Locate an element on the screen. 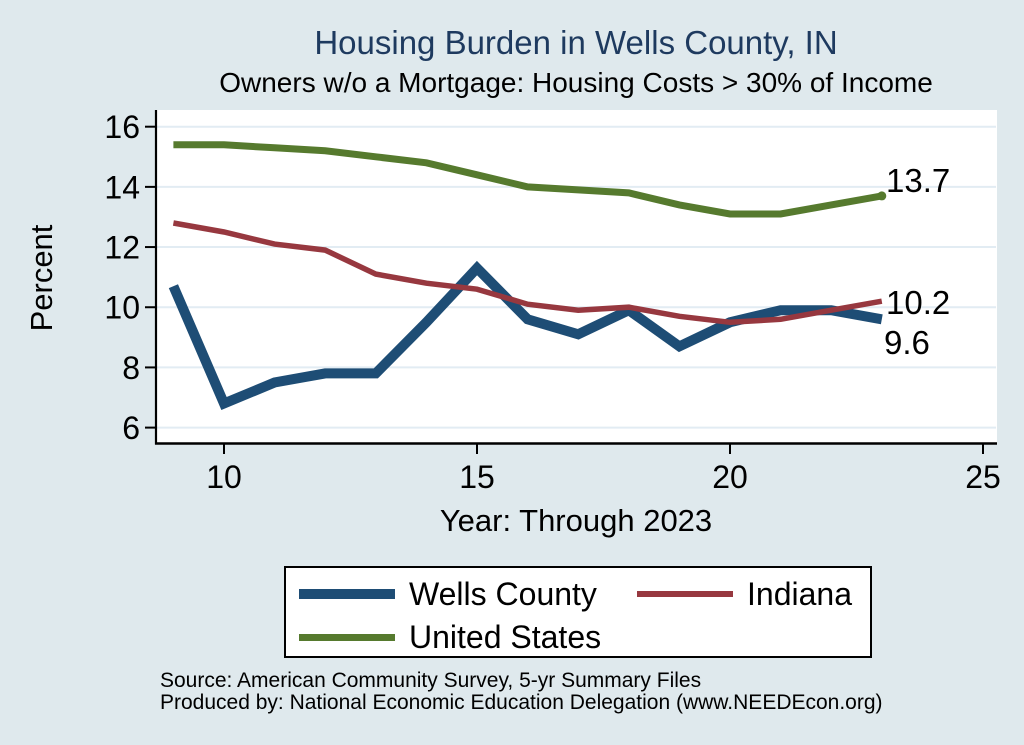 This screenshot has height=745, width=1024. y-tick-label-10: 10 is located at coordinates (122, 308).